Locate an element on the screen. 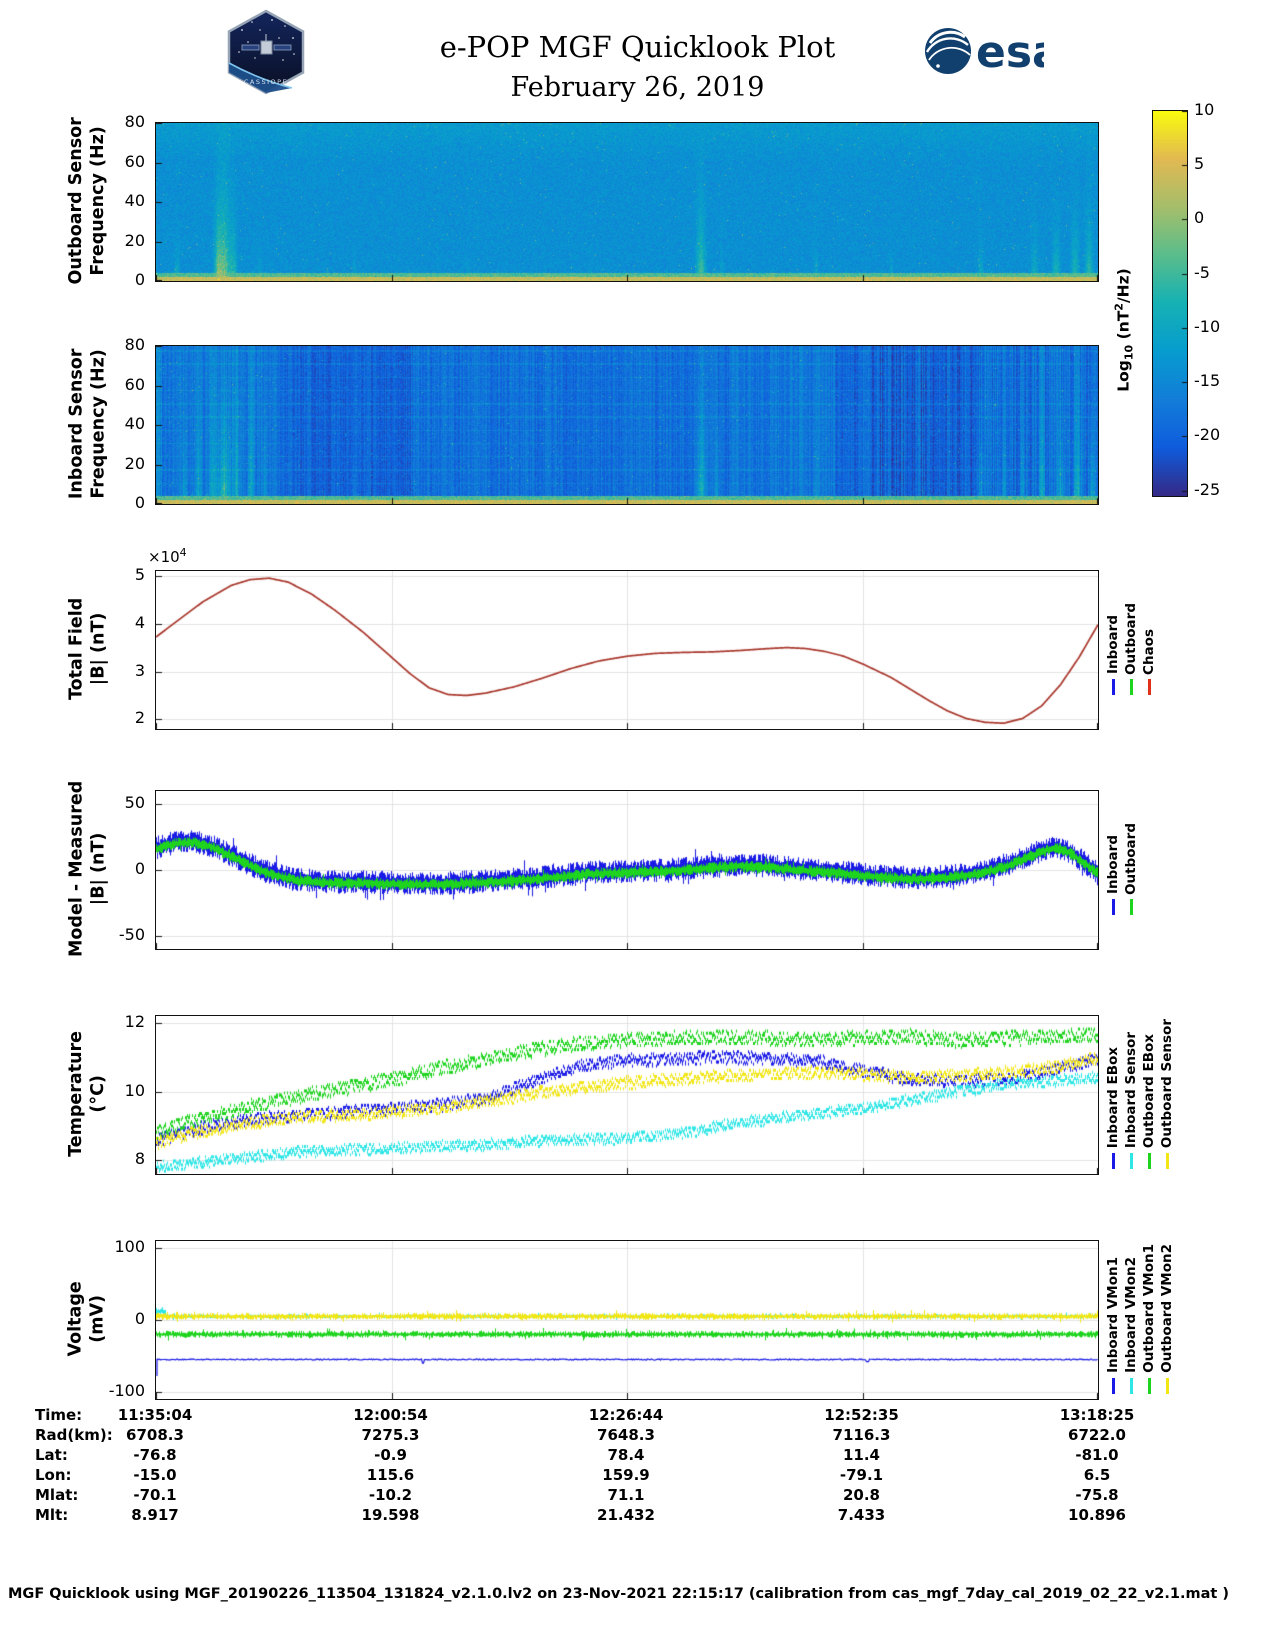  model_minus_measured-canvas is located at coordinates (627, 870).